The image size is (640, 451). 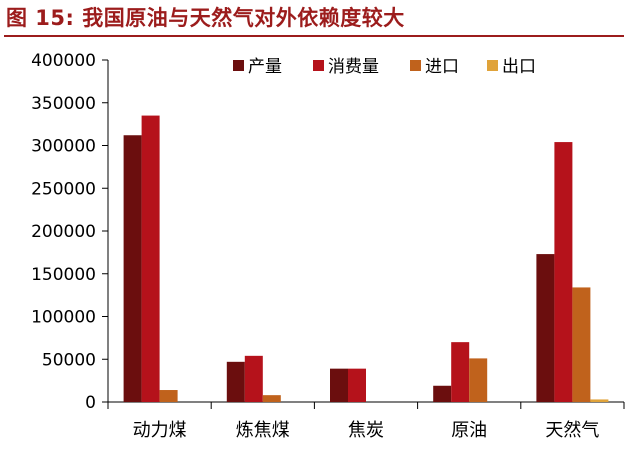 I want to click on legend-label: 进口, so click(x=442, y=67).